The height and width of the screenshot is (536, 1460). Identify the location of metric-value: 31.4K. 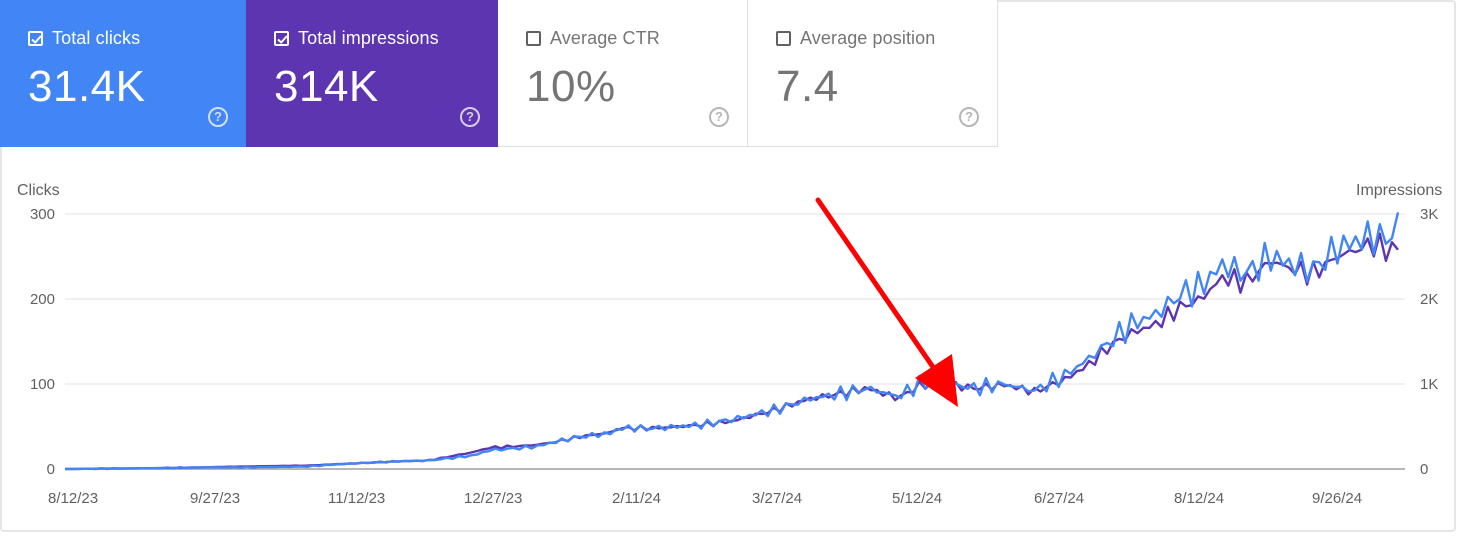
(87, 86).